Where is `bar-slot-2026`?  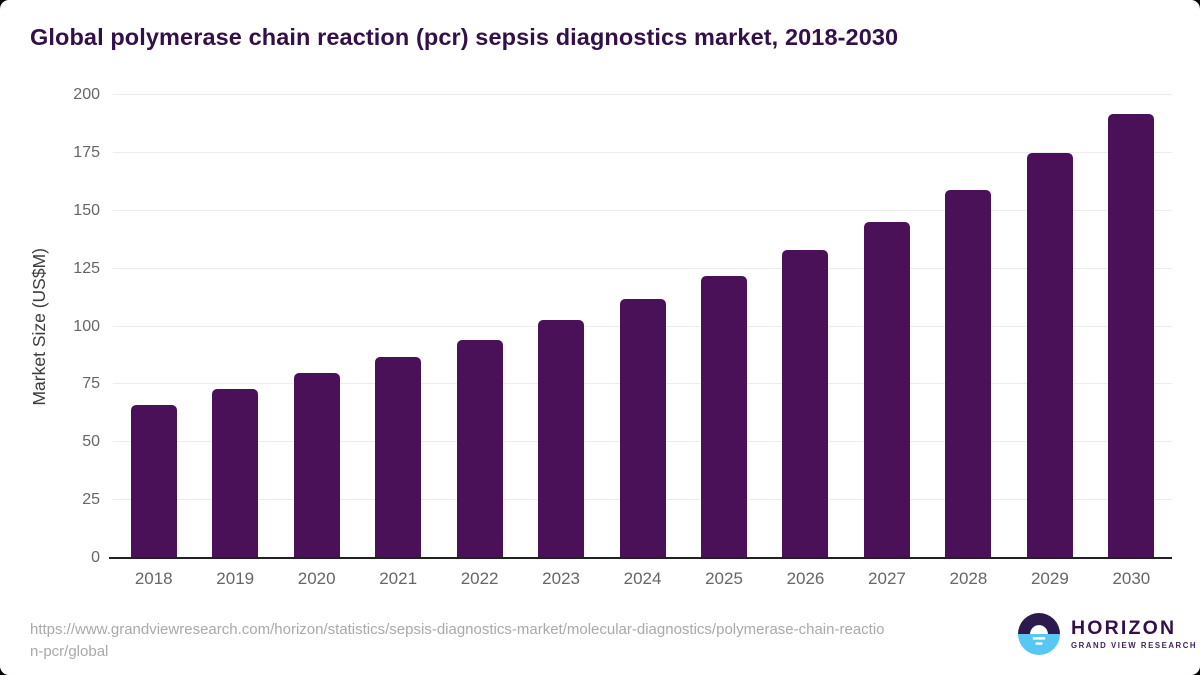
bar-slot-2026 is located at coordinates (805, 326).